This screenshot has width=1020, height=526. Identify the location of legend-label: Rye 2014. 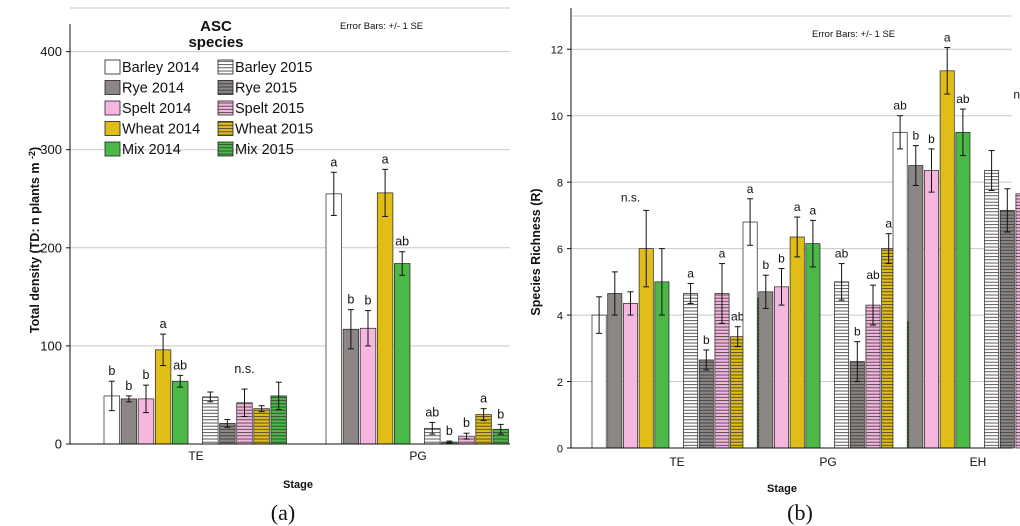
(153, 89).